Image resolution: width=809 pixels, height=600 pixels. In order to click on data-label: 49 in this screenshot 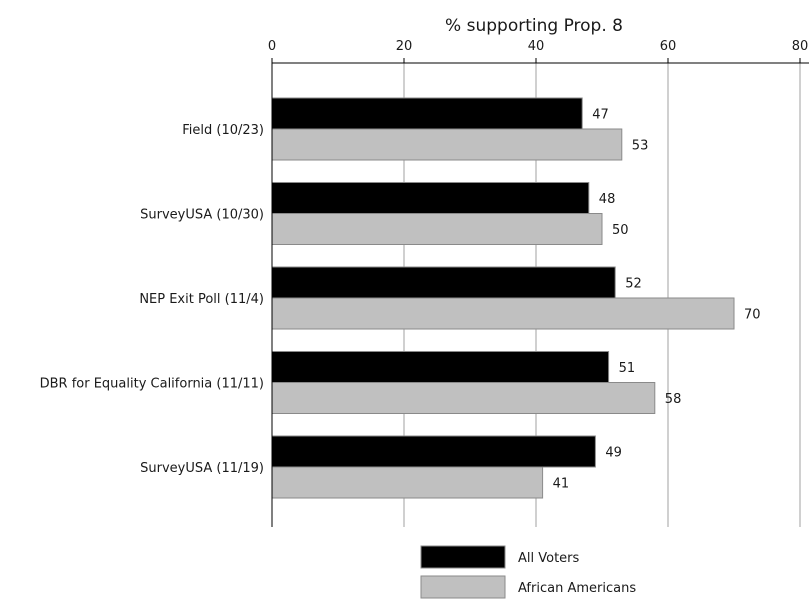, I will do `click(613, 453)`.